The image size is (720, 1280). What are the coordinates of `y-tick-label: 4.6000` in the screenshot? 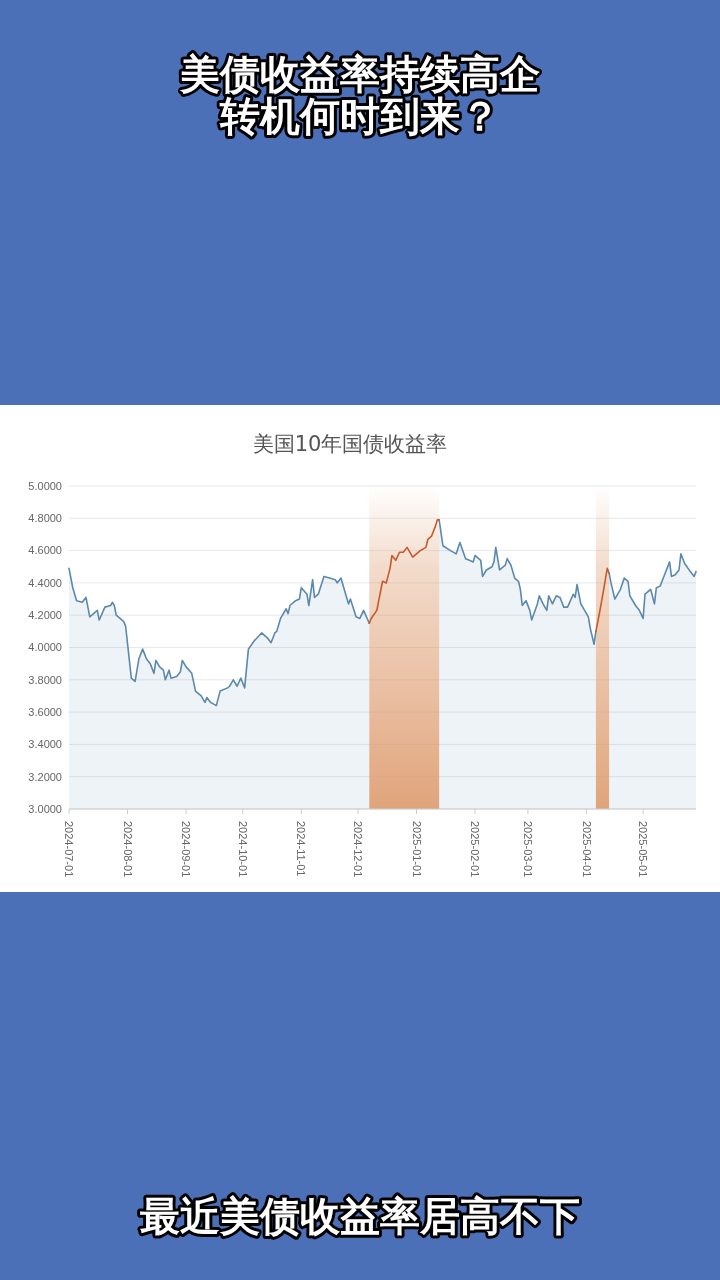 It's located at (45, 550).